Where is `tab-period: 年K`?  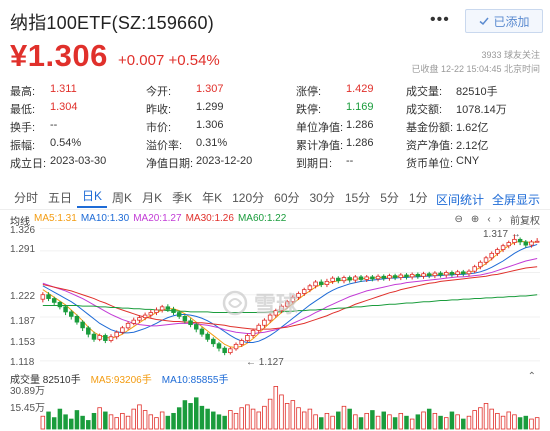
tab-period: 年K is located at coordinates (212, 198).